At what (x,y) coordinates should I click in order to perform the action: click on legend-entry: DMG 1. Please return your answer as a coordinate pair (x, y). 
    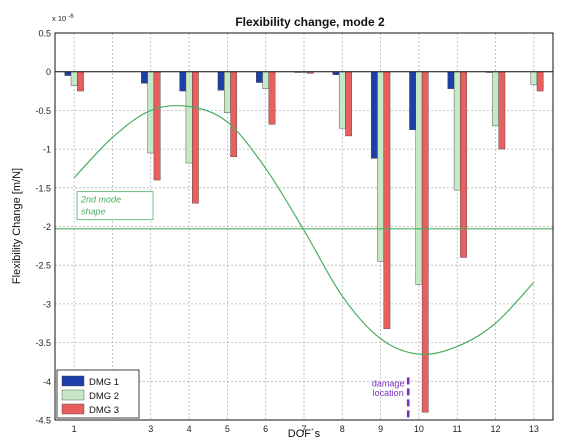
    Looking at the image, I should click on (104, 382).